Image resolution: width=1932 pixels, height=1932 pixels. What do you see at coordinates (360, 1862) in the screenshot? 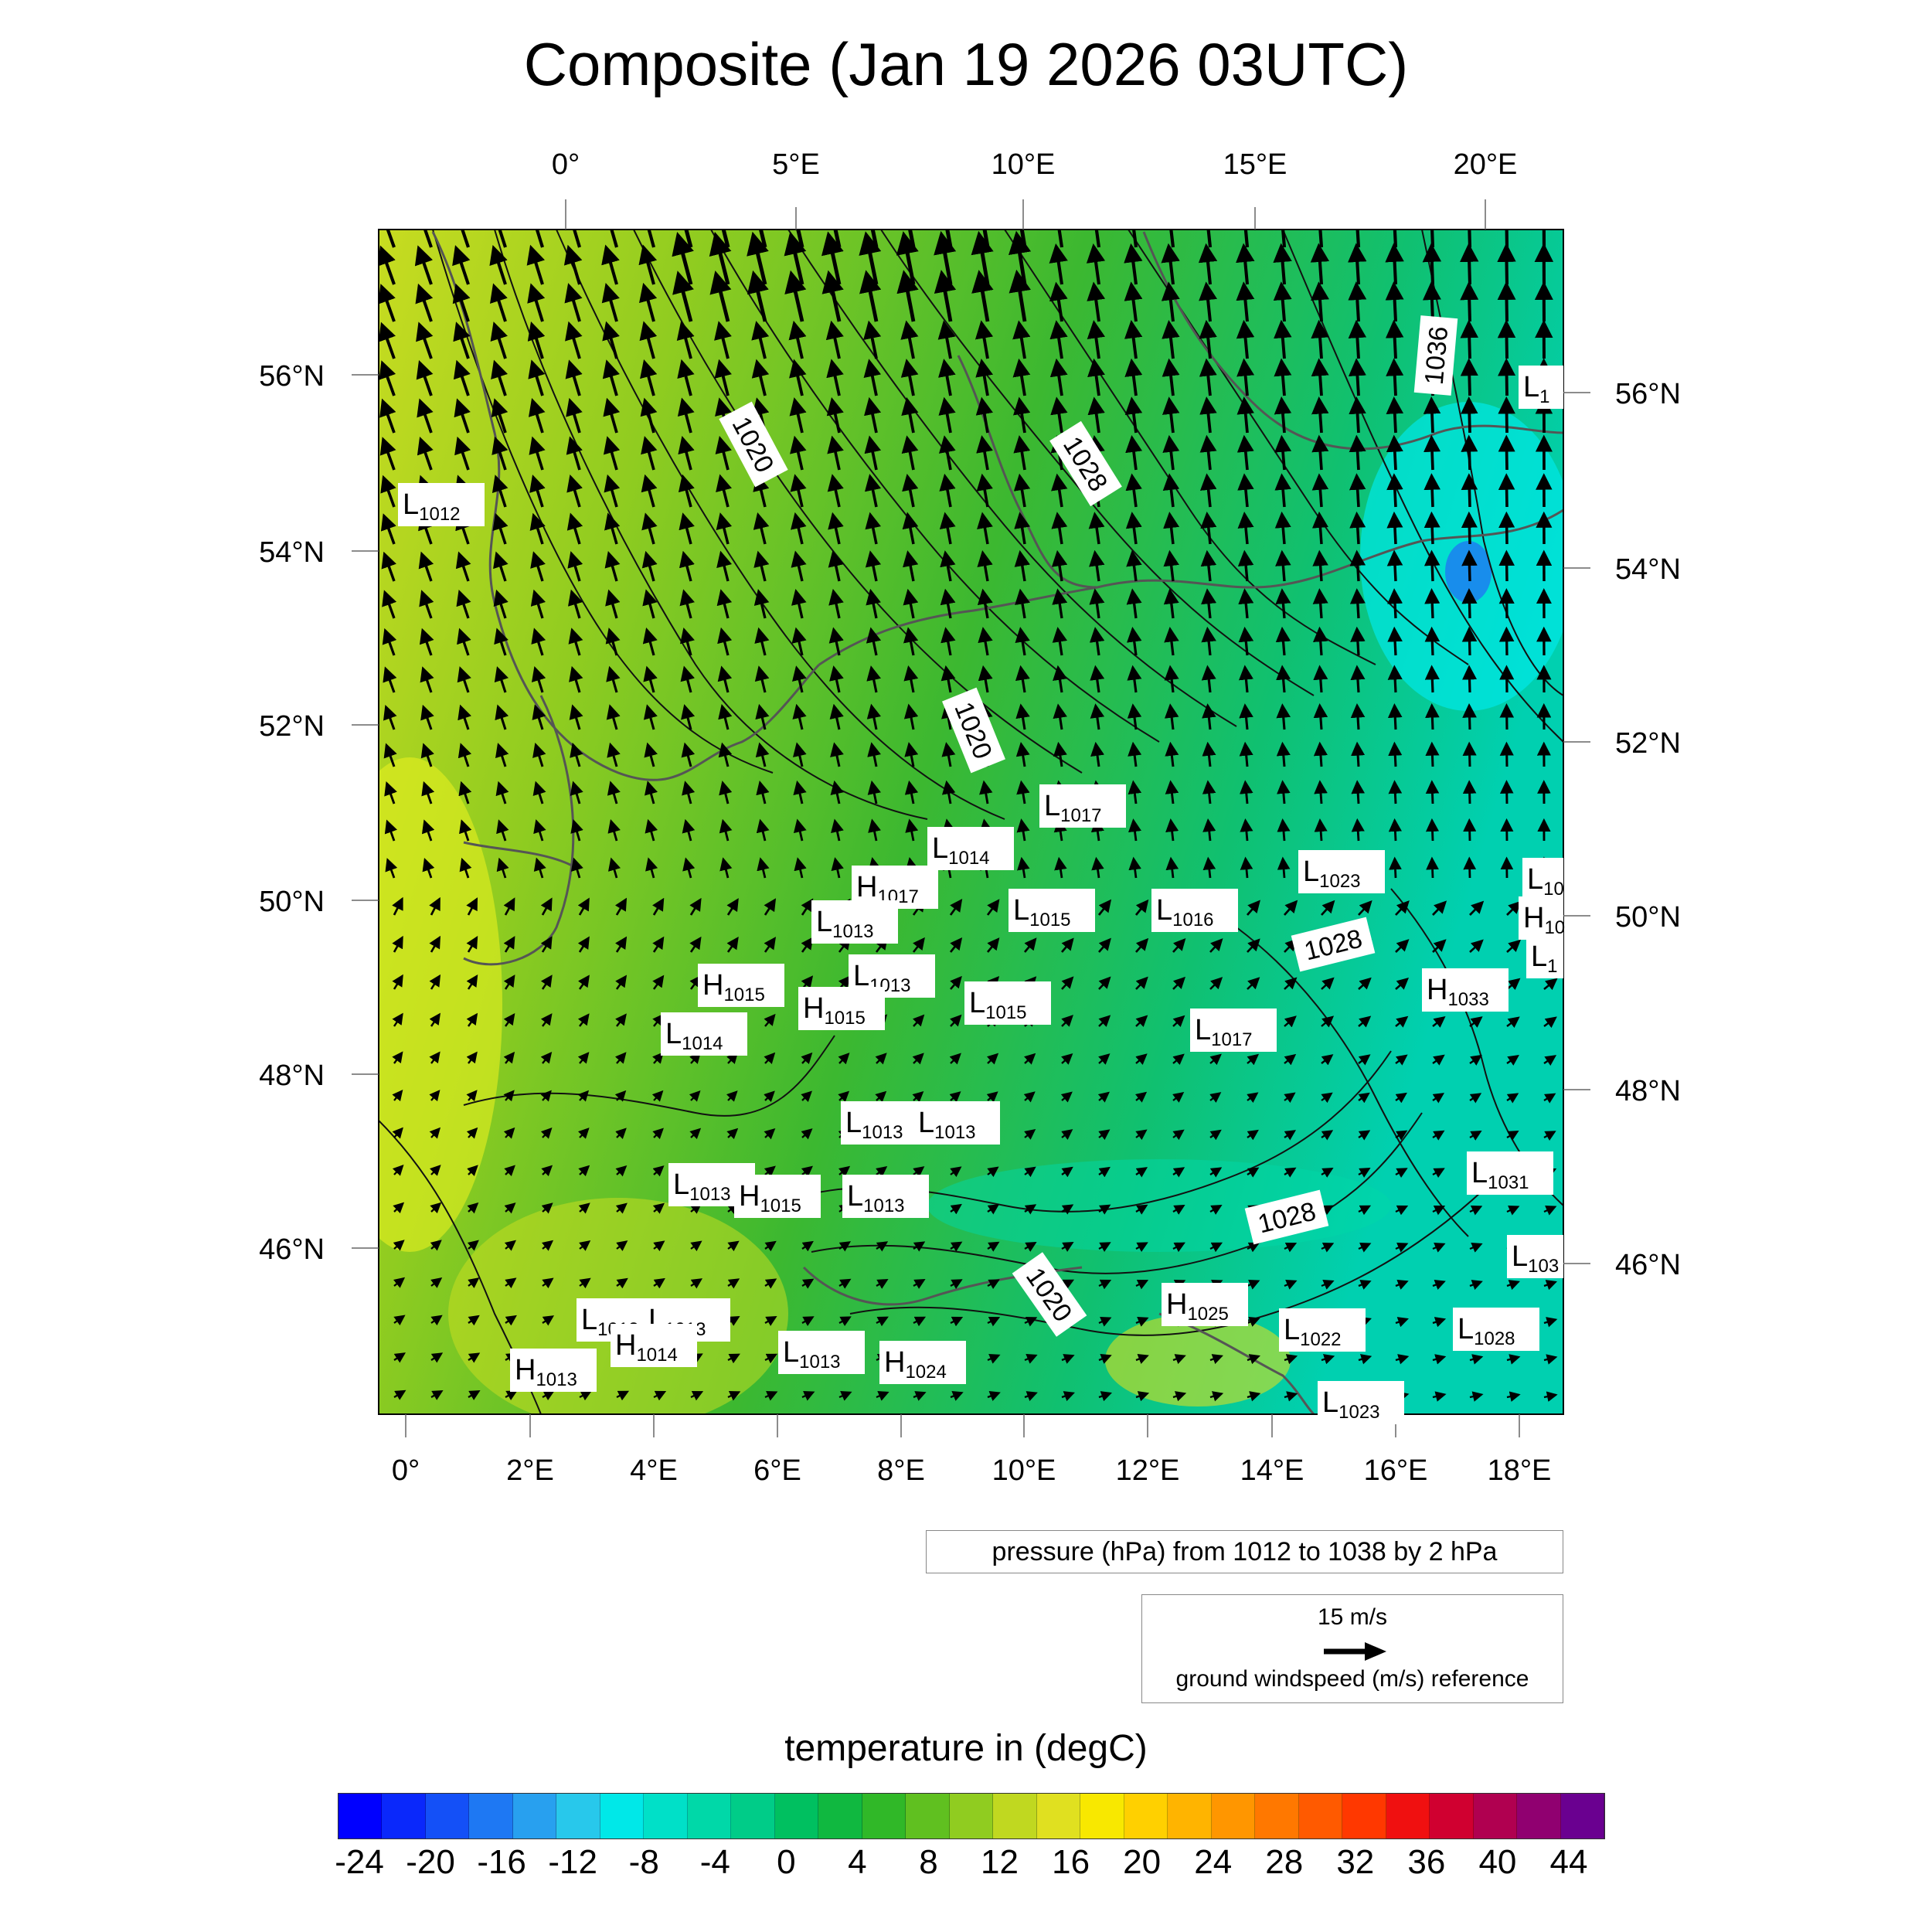
I see `colorbar-label: -24` at bounding box center [360, 1862].